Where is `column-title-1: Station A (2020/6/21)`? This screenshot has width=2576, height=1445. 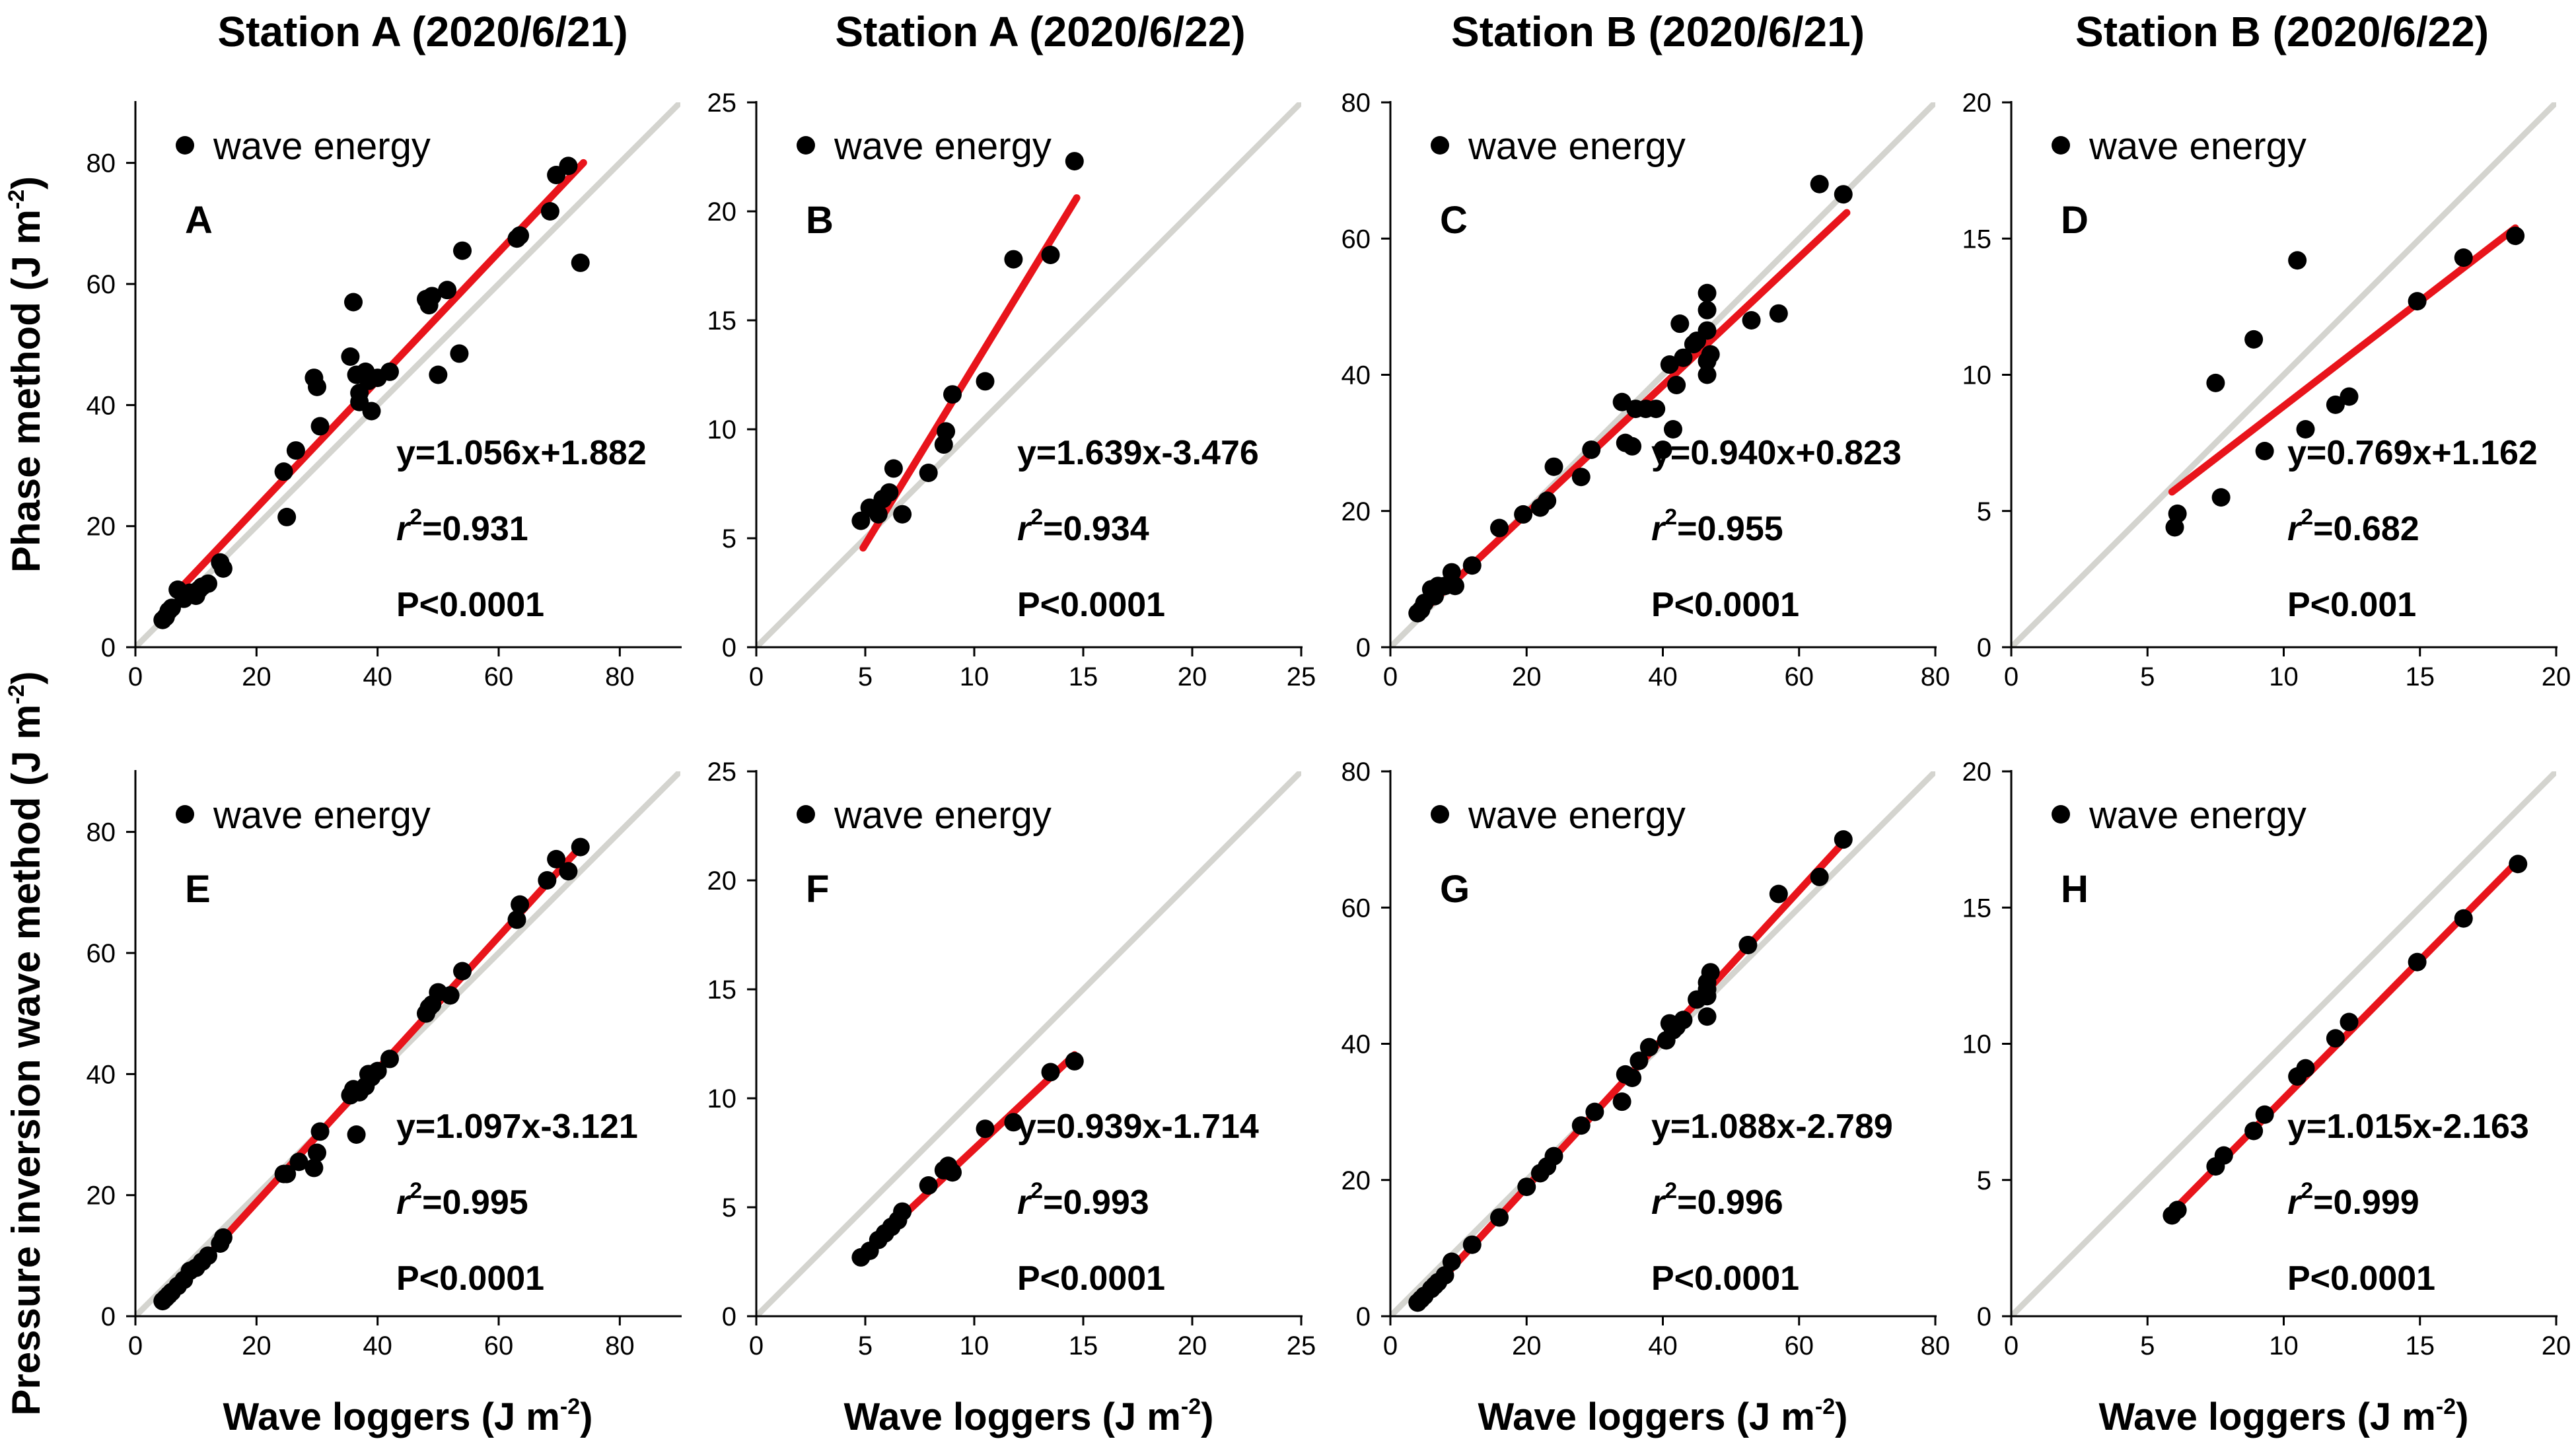
column-title-1: Station A (2020/6/21) is located at coordinates (422, 31).